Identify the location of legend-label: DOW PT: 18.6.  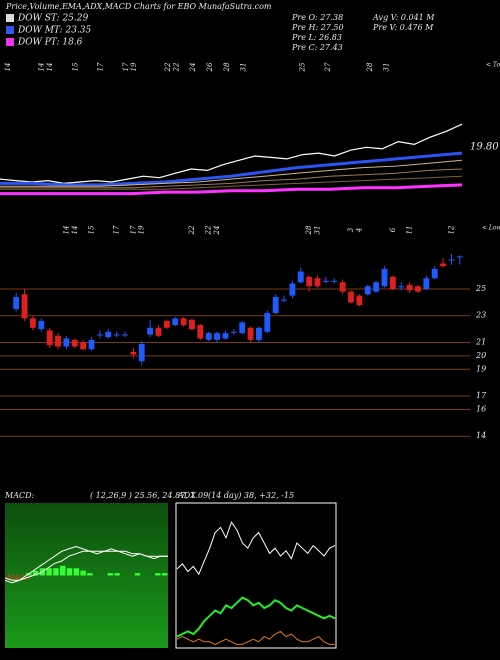
(50, 43).